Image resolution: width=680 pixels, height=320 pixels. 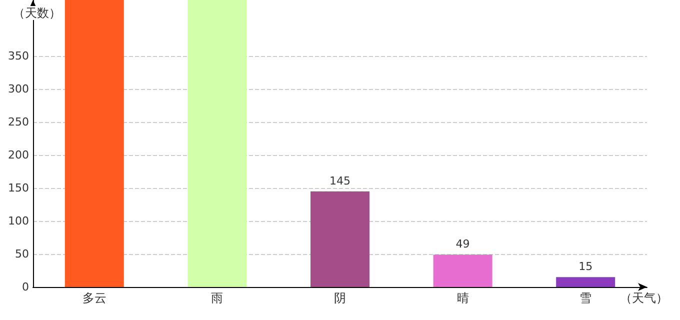 I want to click on y-tick-label: 250, so click(x=18, y=122).